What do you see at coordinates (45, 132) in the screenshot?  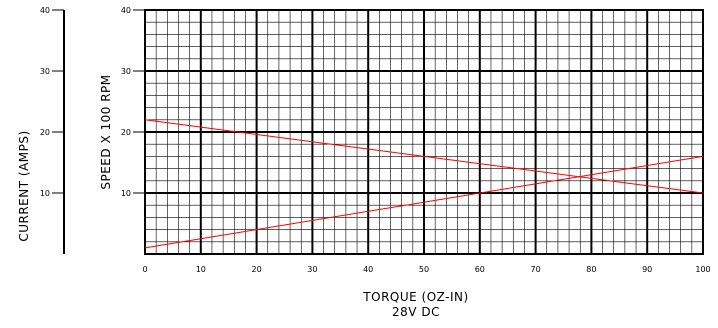 I see `current-tick-label: 20` at bounding box center [45, 132].